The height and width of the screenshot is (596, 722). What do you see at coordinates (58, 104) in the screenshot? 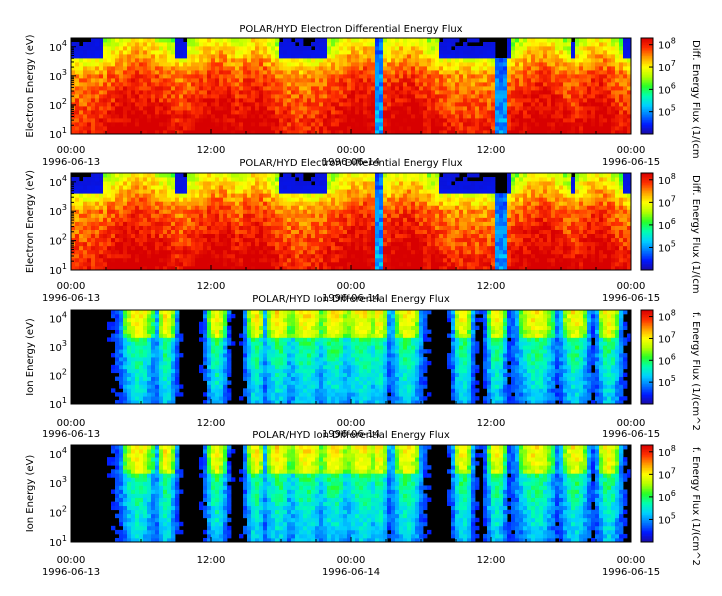
I see `y-tick-label: 10²` at bounding box center [58, 104].